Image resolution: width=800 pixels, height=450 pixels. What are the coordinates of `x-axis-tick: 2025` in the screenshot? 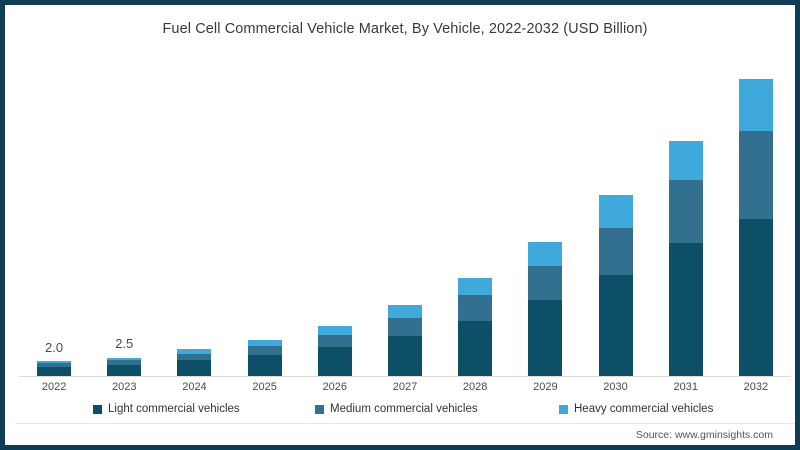 It's located at (264, 387).